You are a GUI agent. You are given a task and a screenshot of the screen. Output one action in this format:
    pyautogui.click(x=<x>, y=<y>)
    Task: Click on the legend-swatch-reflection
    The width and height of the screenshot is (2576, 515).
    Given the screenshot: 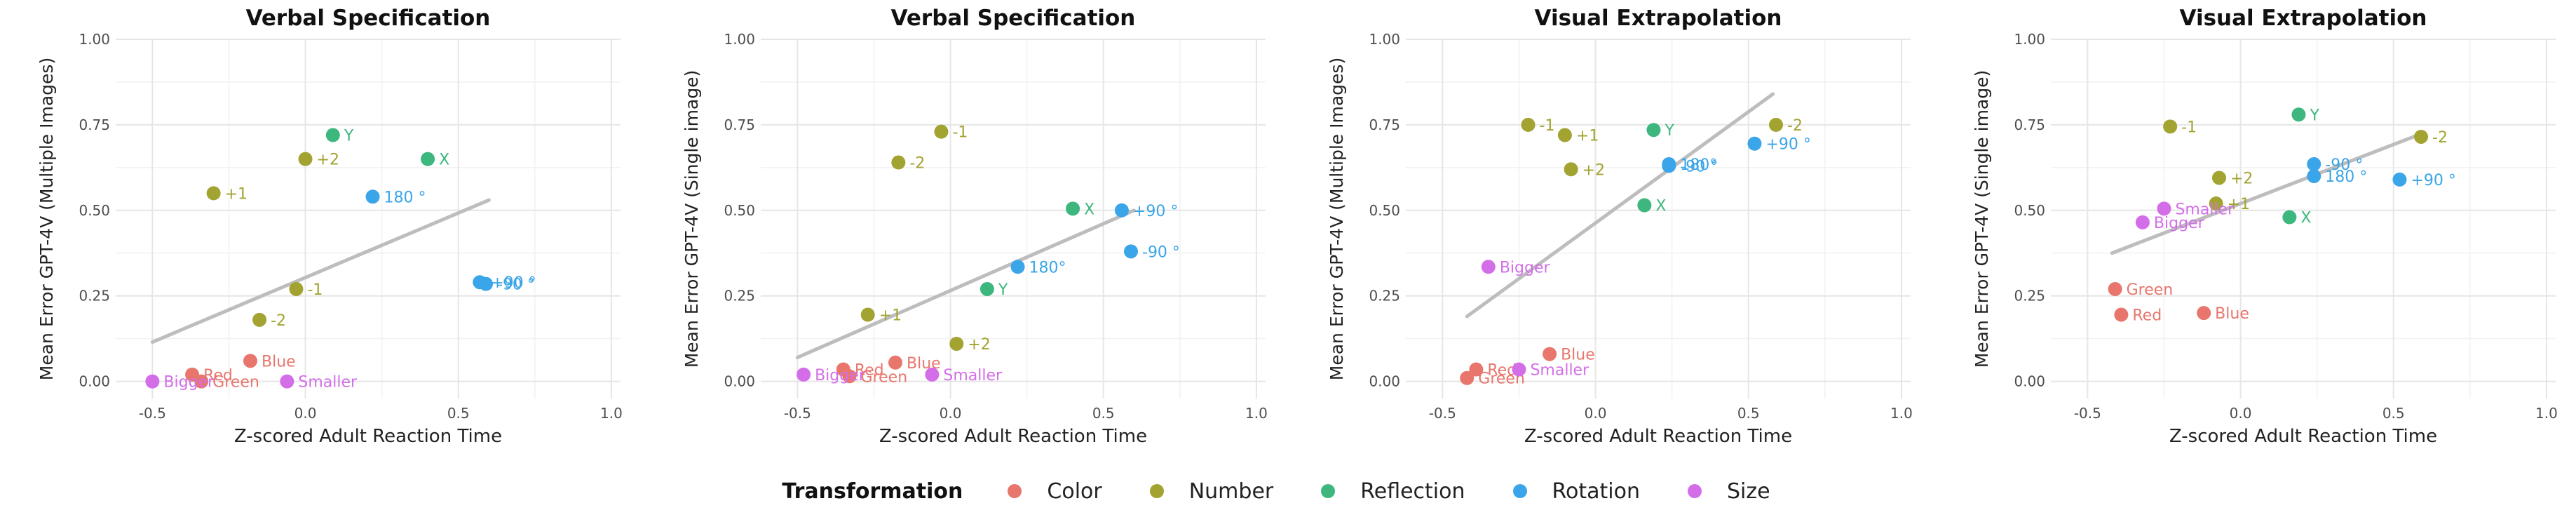 What is the action you would take?
    pyautogui.click(x=1328, y=491)
    